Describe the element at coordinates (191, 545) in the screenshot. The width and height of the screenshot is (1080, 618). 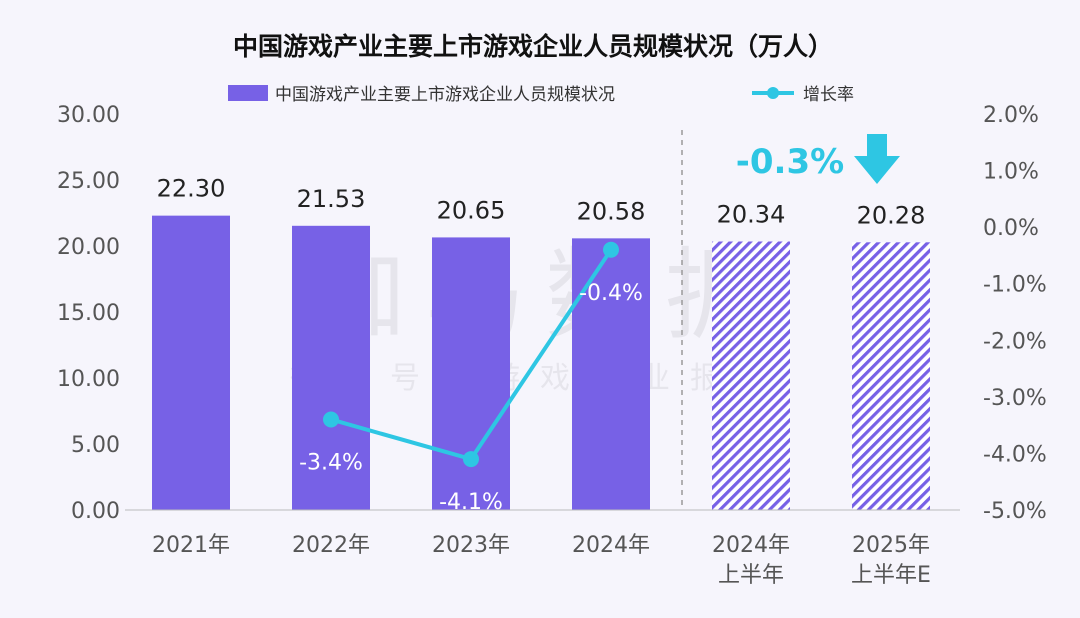
I see `x-tick-label: 2021年` at that location.